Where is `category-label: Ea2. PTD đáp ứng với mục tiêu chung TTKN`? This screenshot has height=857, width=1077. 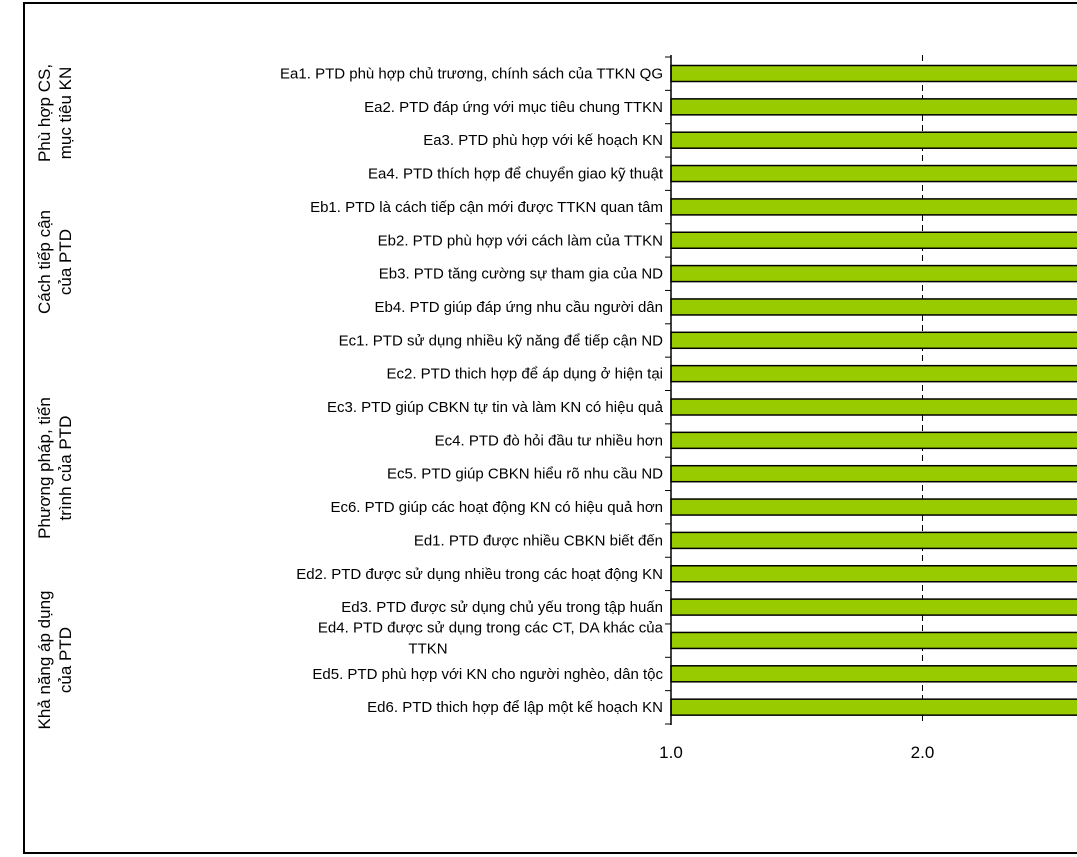
category-label: Ea2. PTD đáp ứng với mục tiêu chung TTKN is located at coordinates (513, 107).